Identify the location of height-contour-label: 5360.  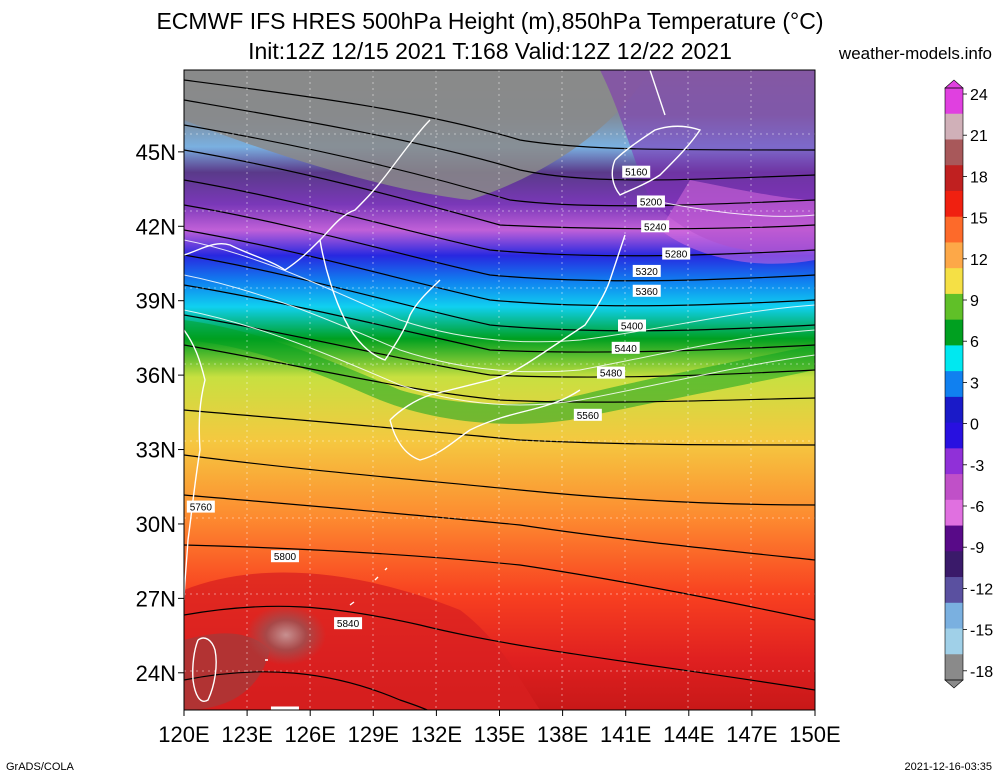
(646, 291).